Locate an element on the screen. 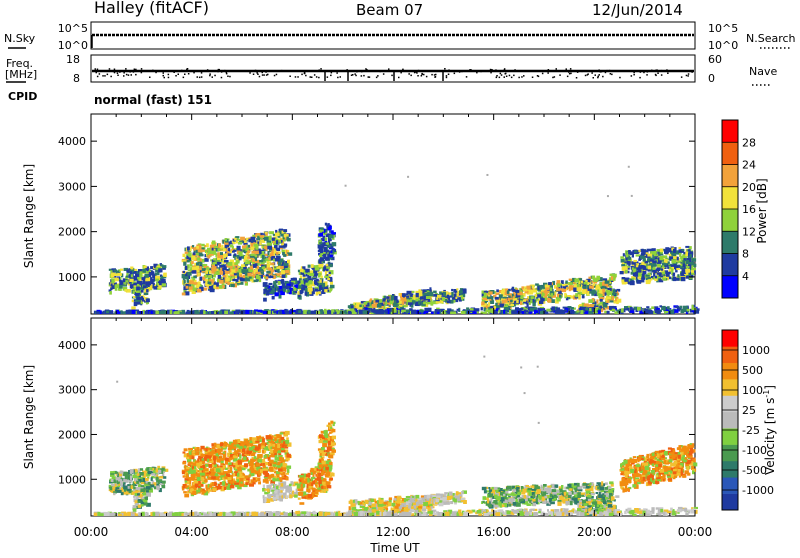 The height and width of the screenshot is (558, 800). cpid-value: normal (fast) 151 is located at coordinates (153, 100).